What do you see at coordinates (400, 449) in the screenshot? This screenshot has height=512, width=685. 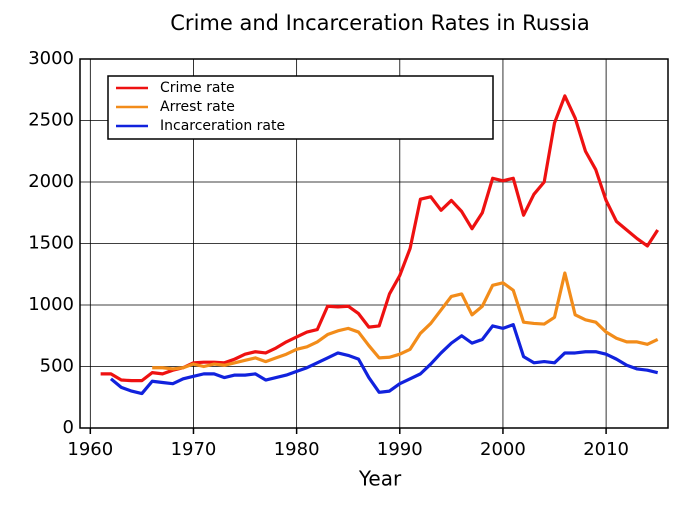 I see `x-tick-label: 1990` at bounding box center [400, 449].